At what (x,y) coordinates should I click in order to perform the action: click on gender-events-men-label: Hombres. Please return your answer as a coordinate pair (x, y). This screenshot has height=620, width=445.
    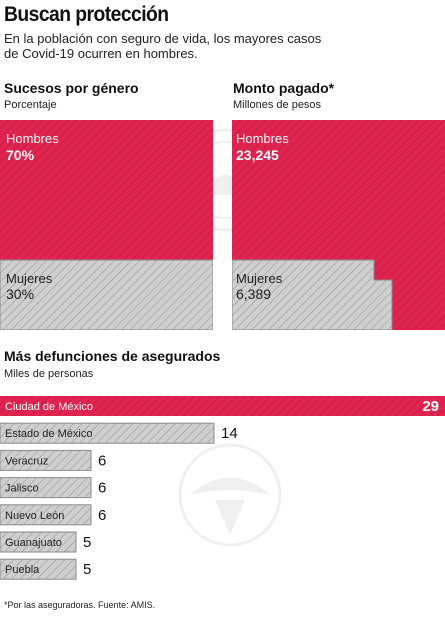
    Looking at the image, I should click on (32, 138).